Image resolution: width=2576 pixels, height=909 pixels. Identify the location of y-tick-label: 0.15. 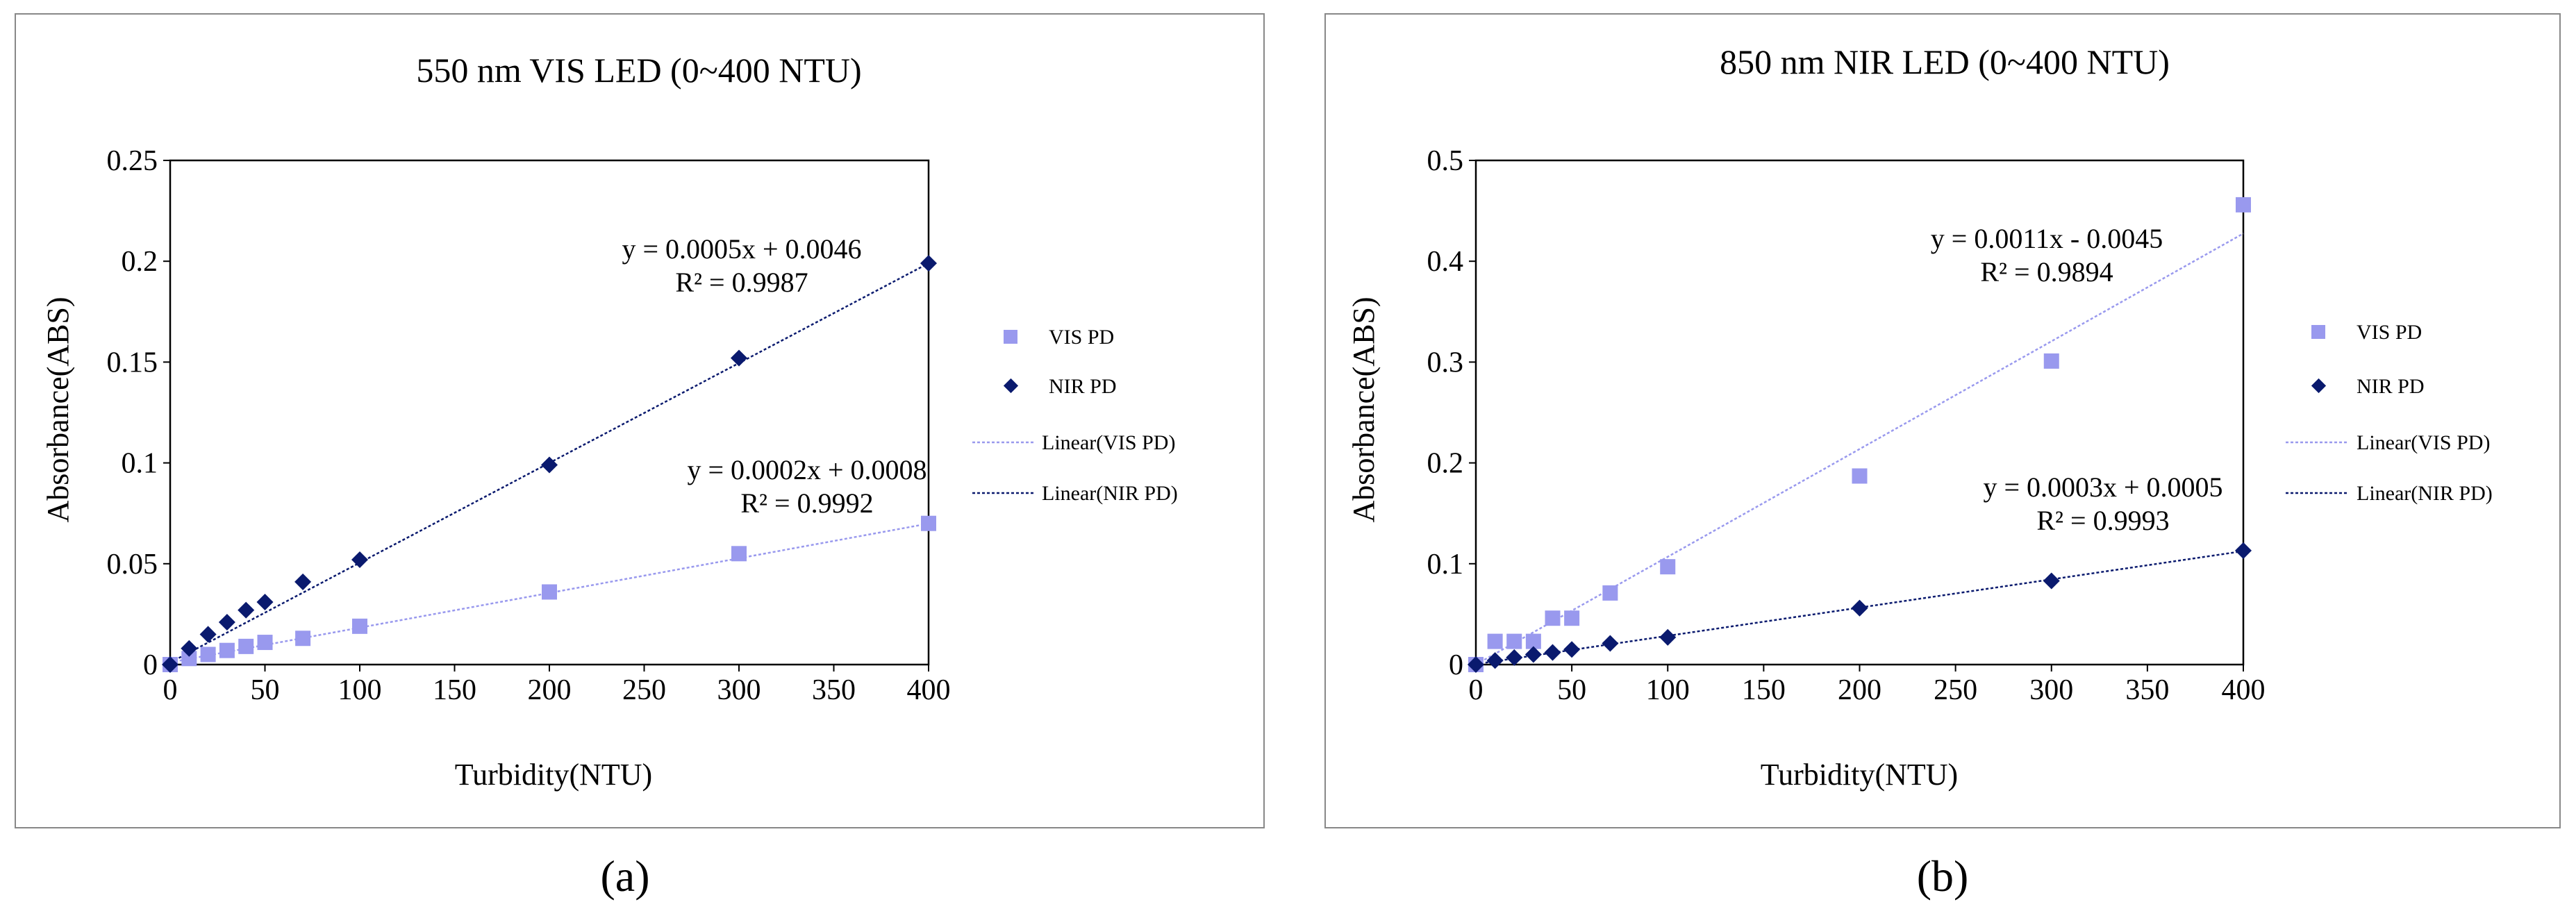
(132, 363).